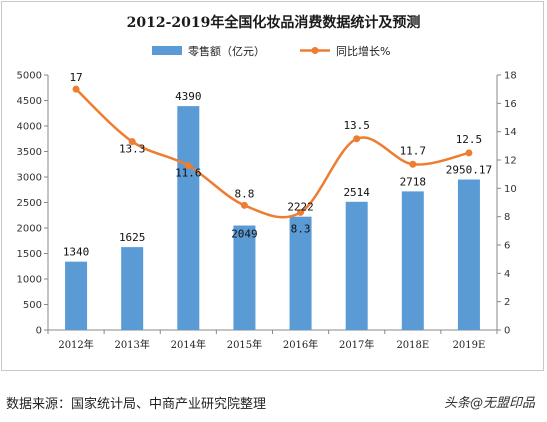  What do you see at coordinates (75, 344) in the screenshot?
I see `x-tick-label: 2012年` at bounding box center [75, 344].